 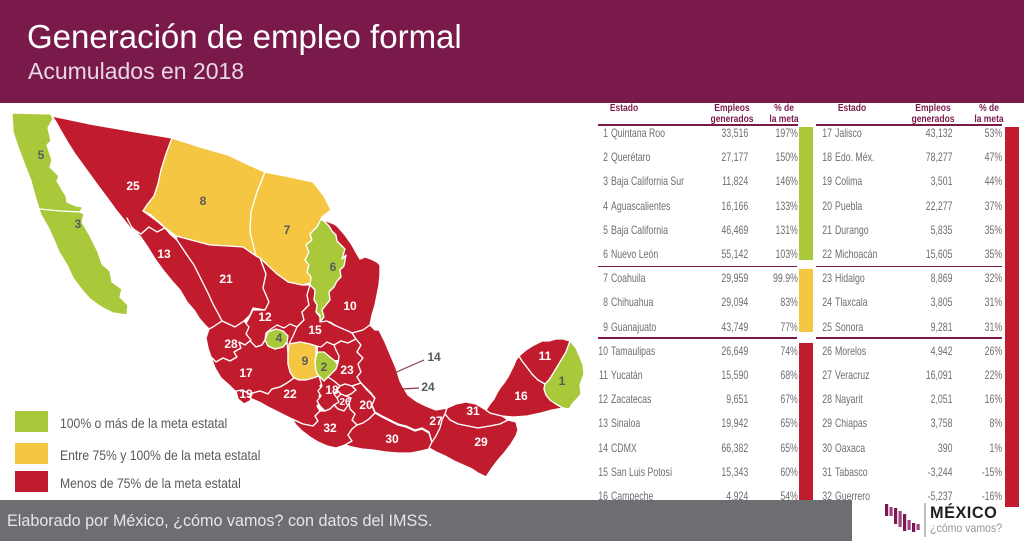 I want to click on svg-text: 4, so click(x=279, y=338).